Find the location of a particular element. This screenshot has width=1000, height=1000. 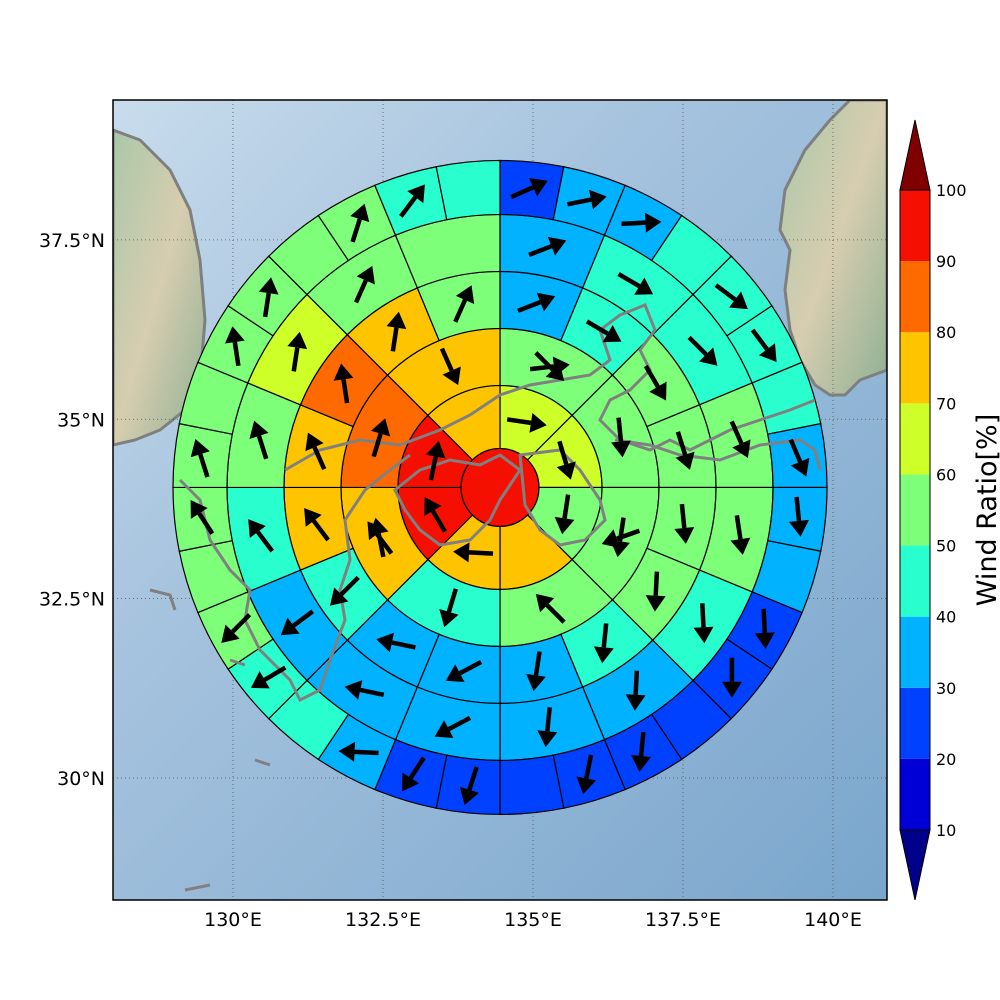

coastline-southern-islands is located at coordinates (210, 740).